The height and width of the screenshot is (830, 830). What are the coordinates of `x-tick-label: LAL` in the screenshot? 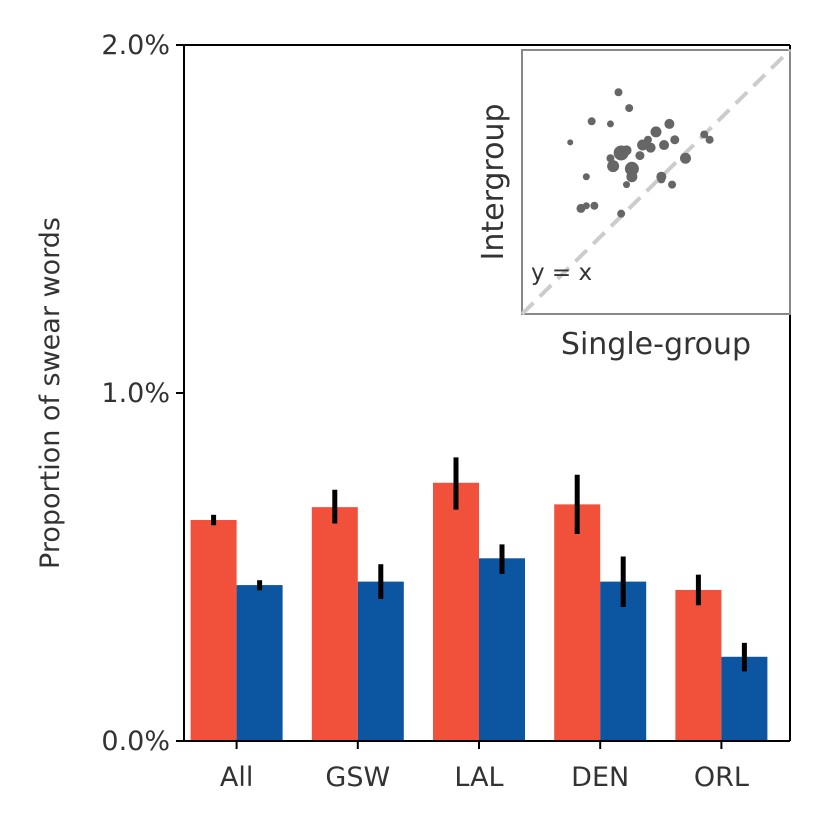 It's located at (478, 777).